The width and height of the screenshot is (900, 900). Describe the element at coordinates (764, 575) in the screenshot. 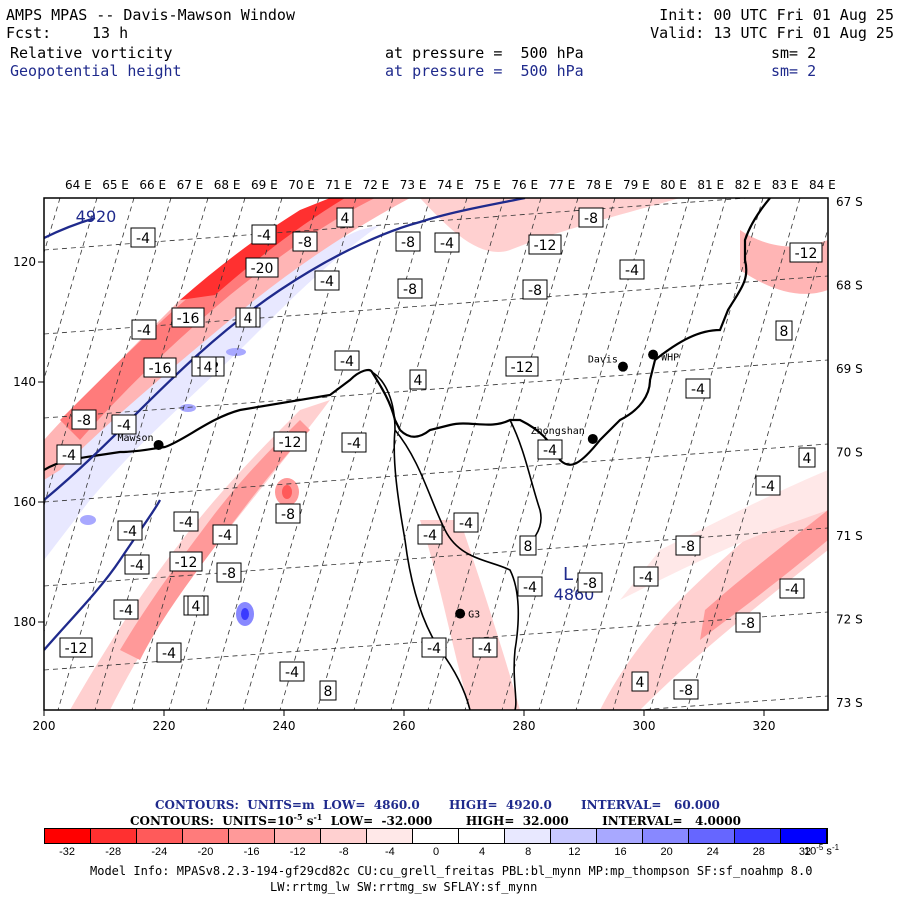

I see `negative-band-se-core` at that location.